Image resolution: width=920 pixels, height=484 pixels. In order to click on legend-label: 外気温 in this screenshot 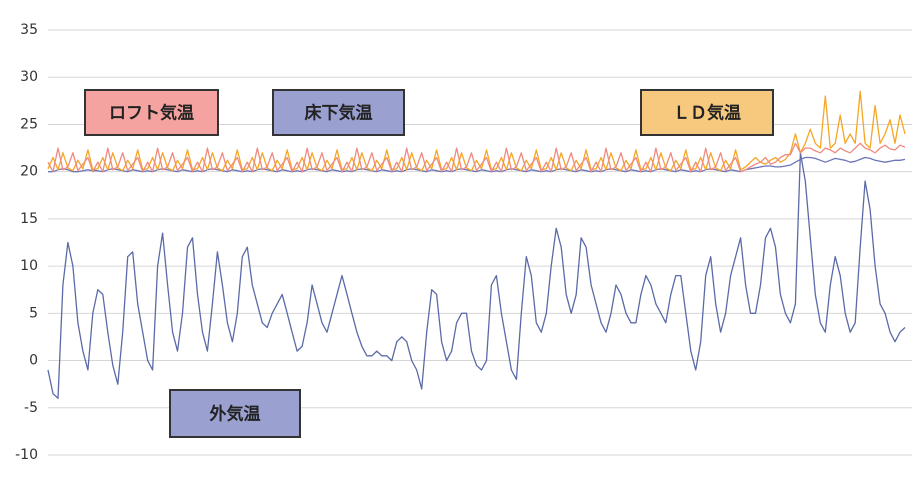, I will do `click(235, 414)`.